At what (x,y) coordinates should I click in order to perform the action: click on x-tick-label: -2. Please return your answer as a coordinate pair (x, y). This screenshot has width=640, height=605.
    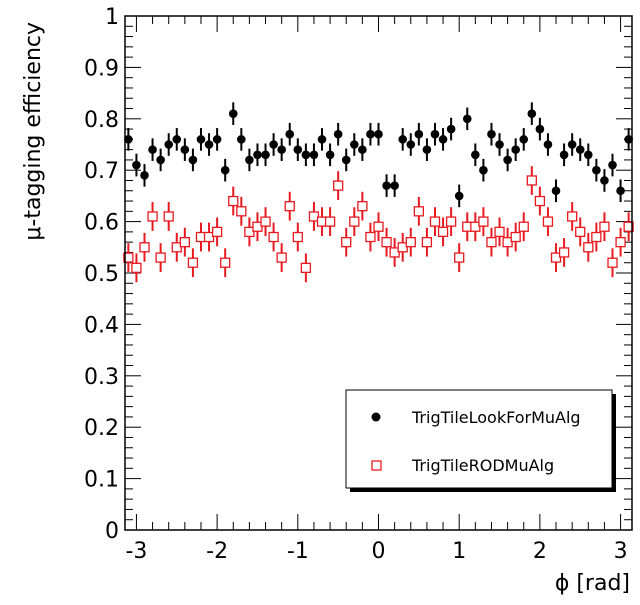
    Looking at the image, I should click on (217, 551).